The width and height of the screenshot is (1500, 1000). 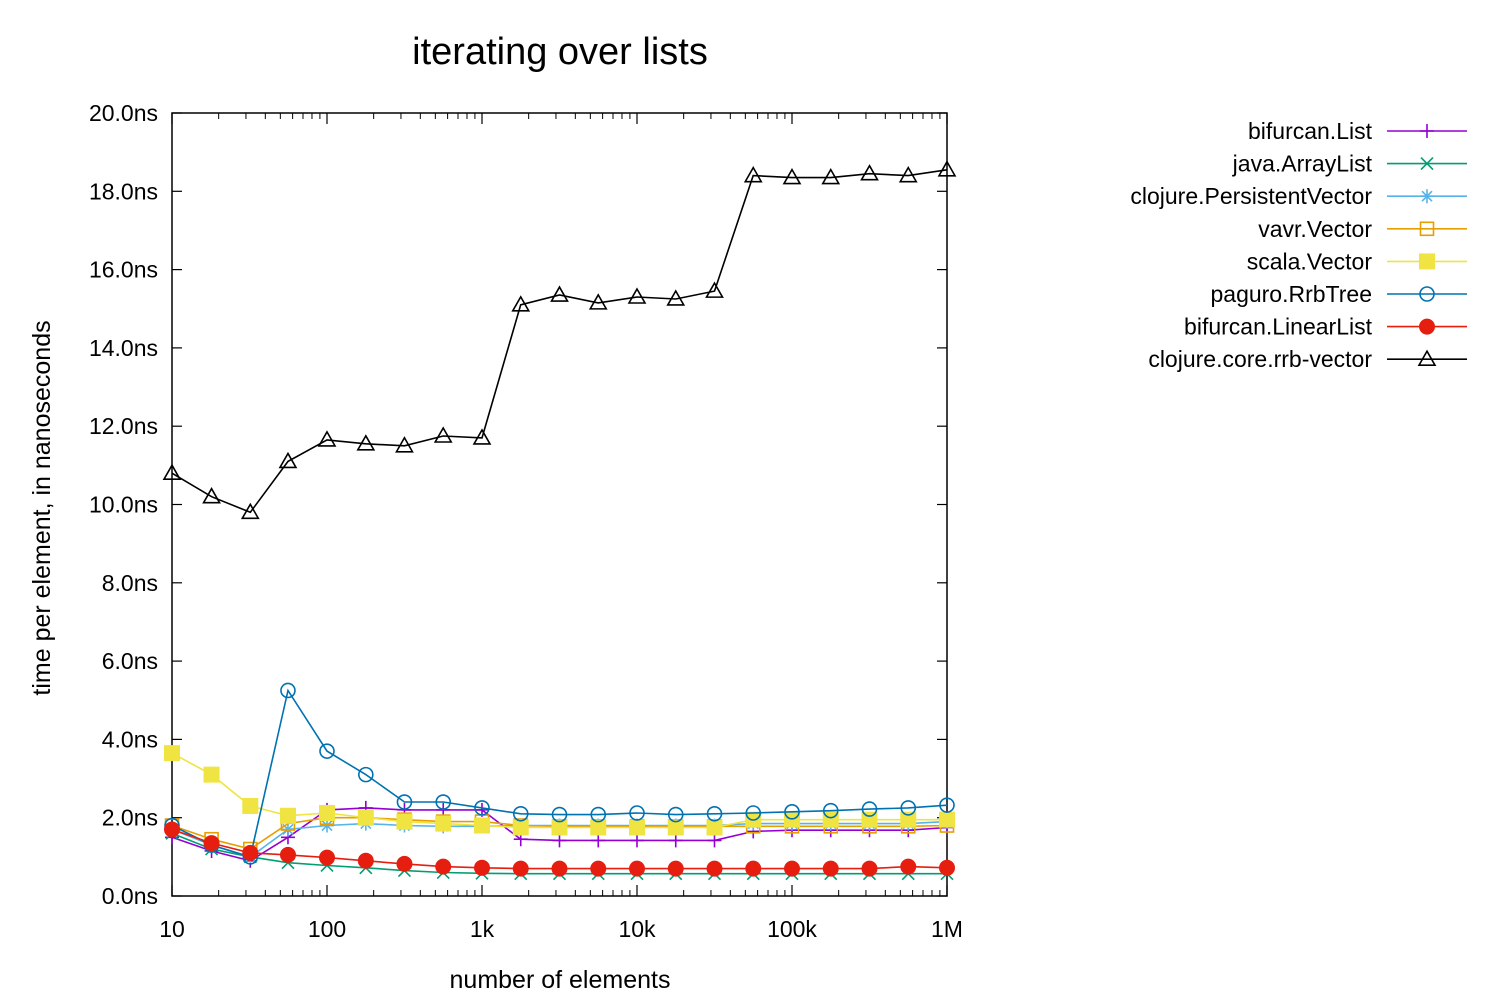 What do you see at coordinates (560, 980) in the screenshot?
I see `x-axis-label: number of elements` at bounding box center [560, 980].